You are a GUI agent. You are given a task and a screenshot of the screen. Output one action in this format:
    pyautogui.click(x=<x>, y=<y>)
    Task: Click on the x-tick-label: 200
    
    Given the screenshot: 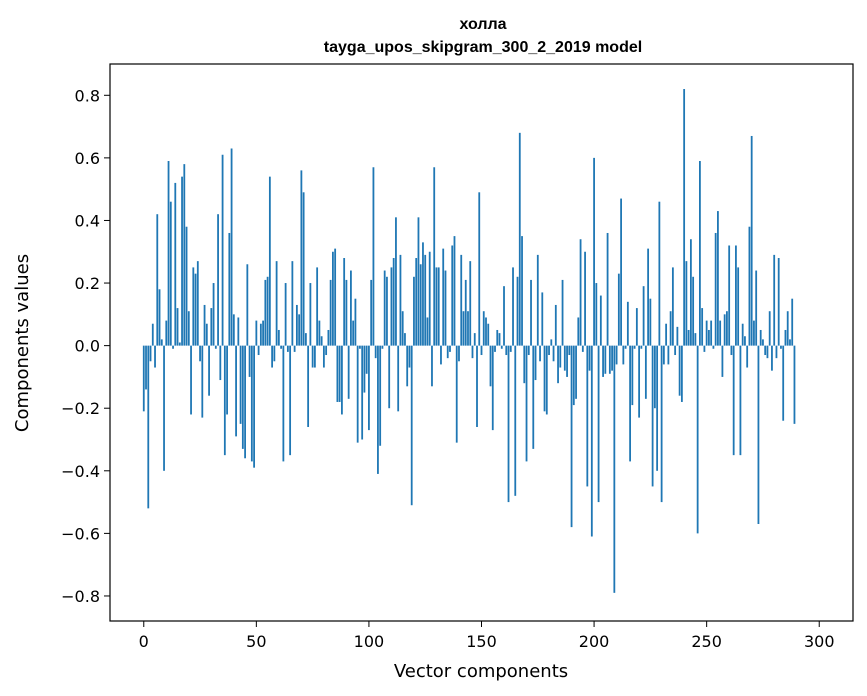 What is the action you would take?
    pyautogui.click(x=594, y=641)
    